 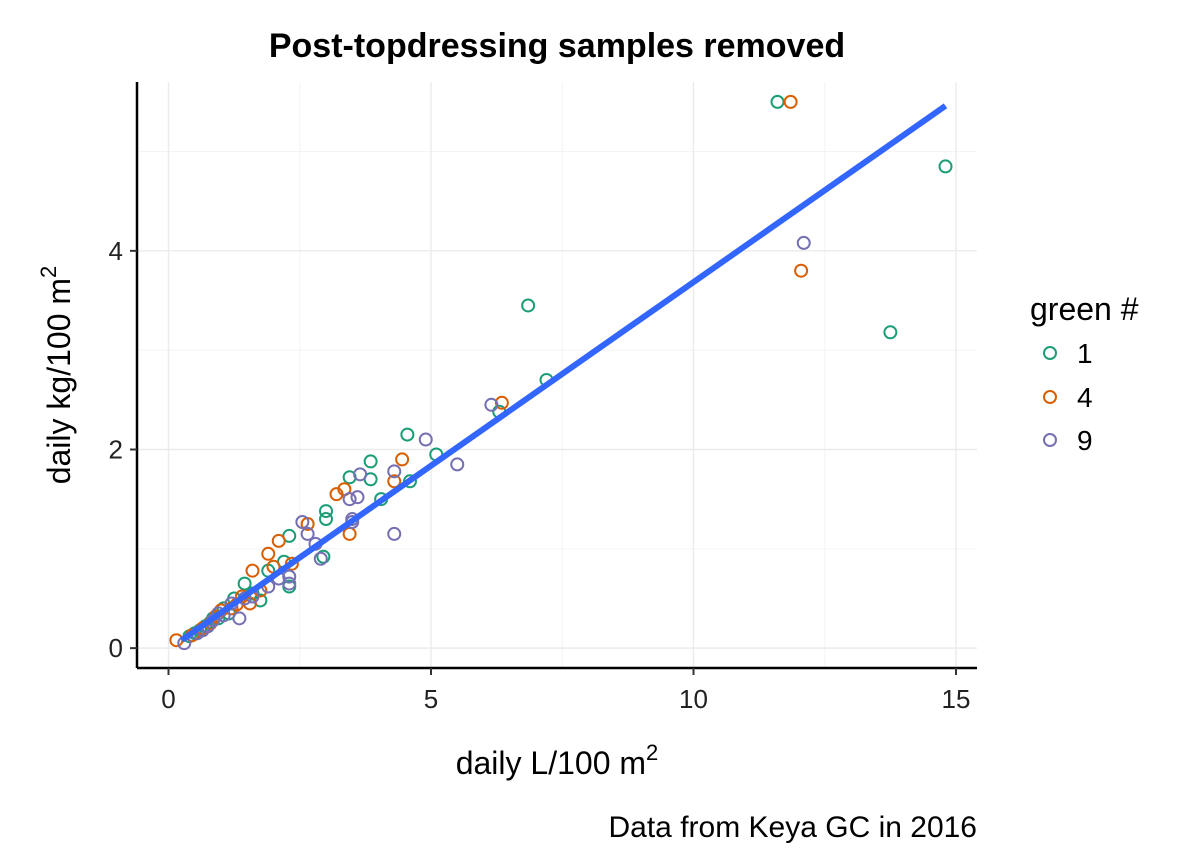 I want to click on chart-title: Post-topdressing samples removed, so click(x=557, y=46).